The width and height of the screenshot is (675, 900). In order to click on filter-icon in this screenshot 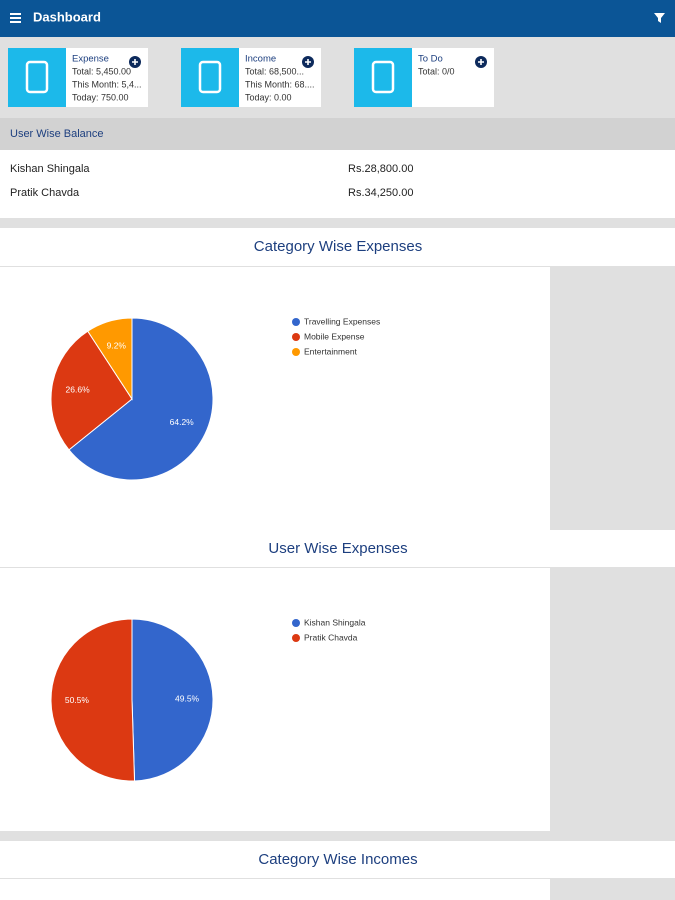, I will do `click(659, 18)`.